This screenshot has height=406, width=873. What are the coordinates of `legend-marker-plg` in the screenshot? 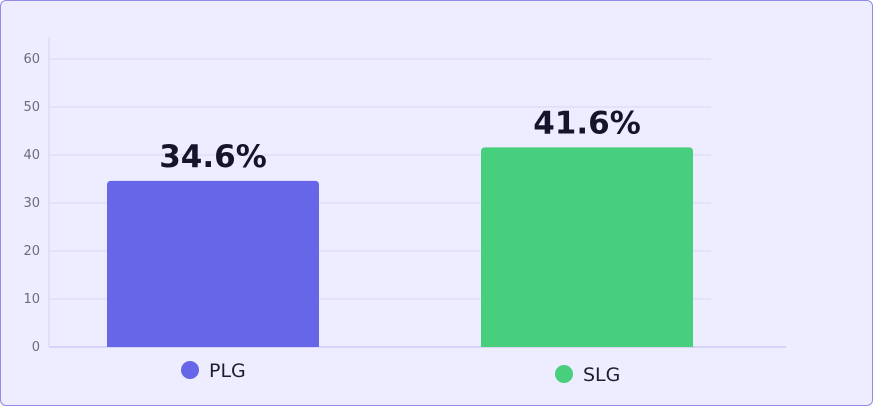 It's located at (190, 370).